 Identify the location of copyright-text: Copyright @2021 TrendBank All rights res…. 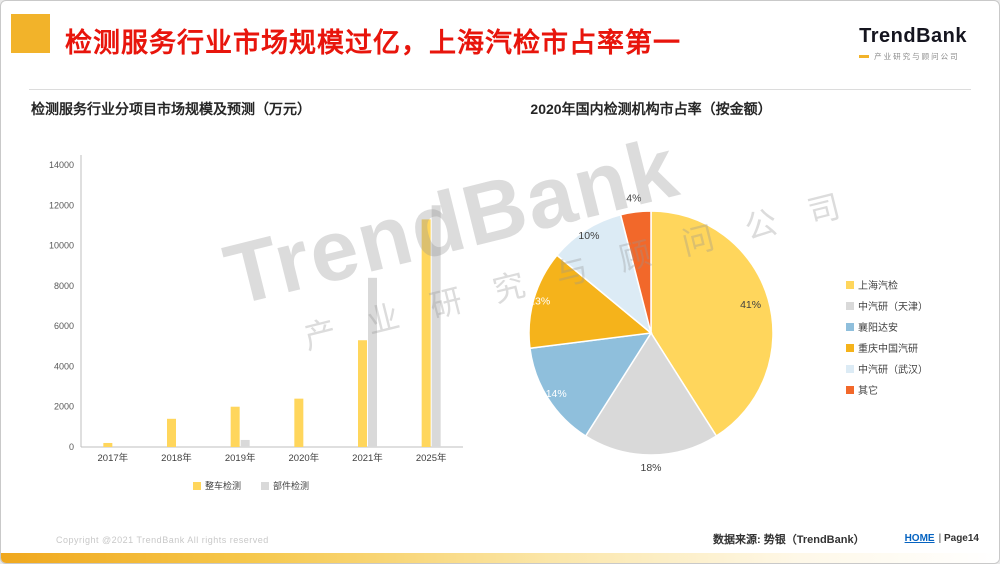
(162, 540).